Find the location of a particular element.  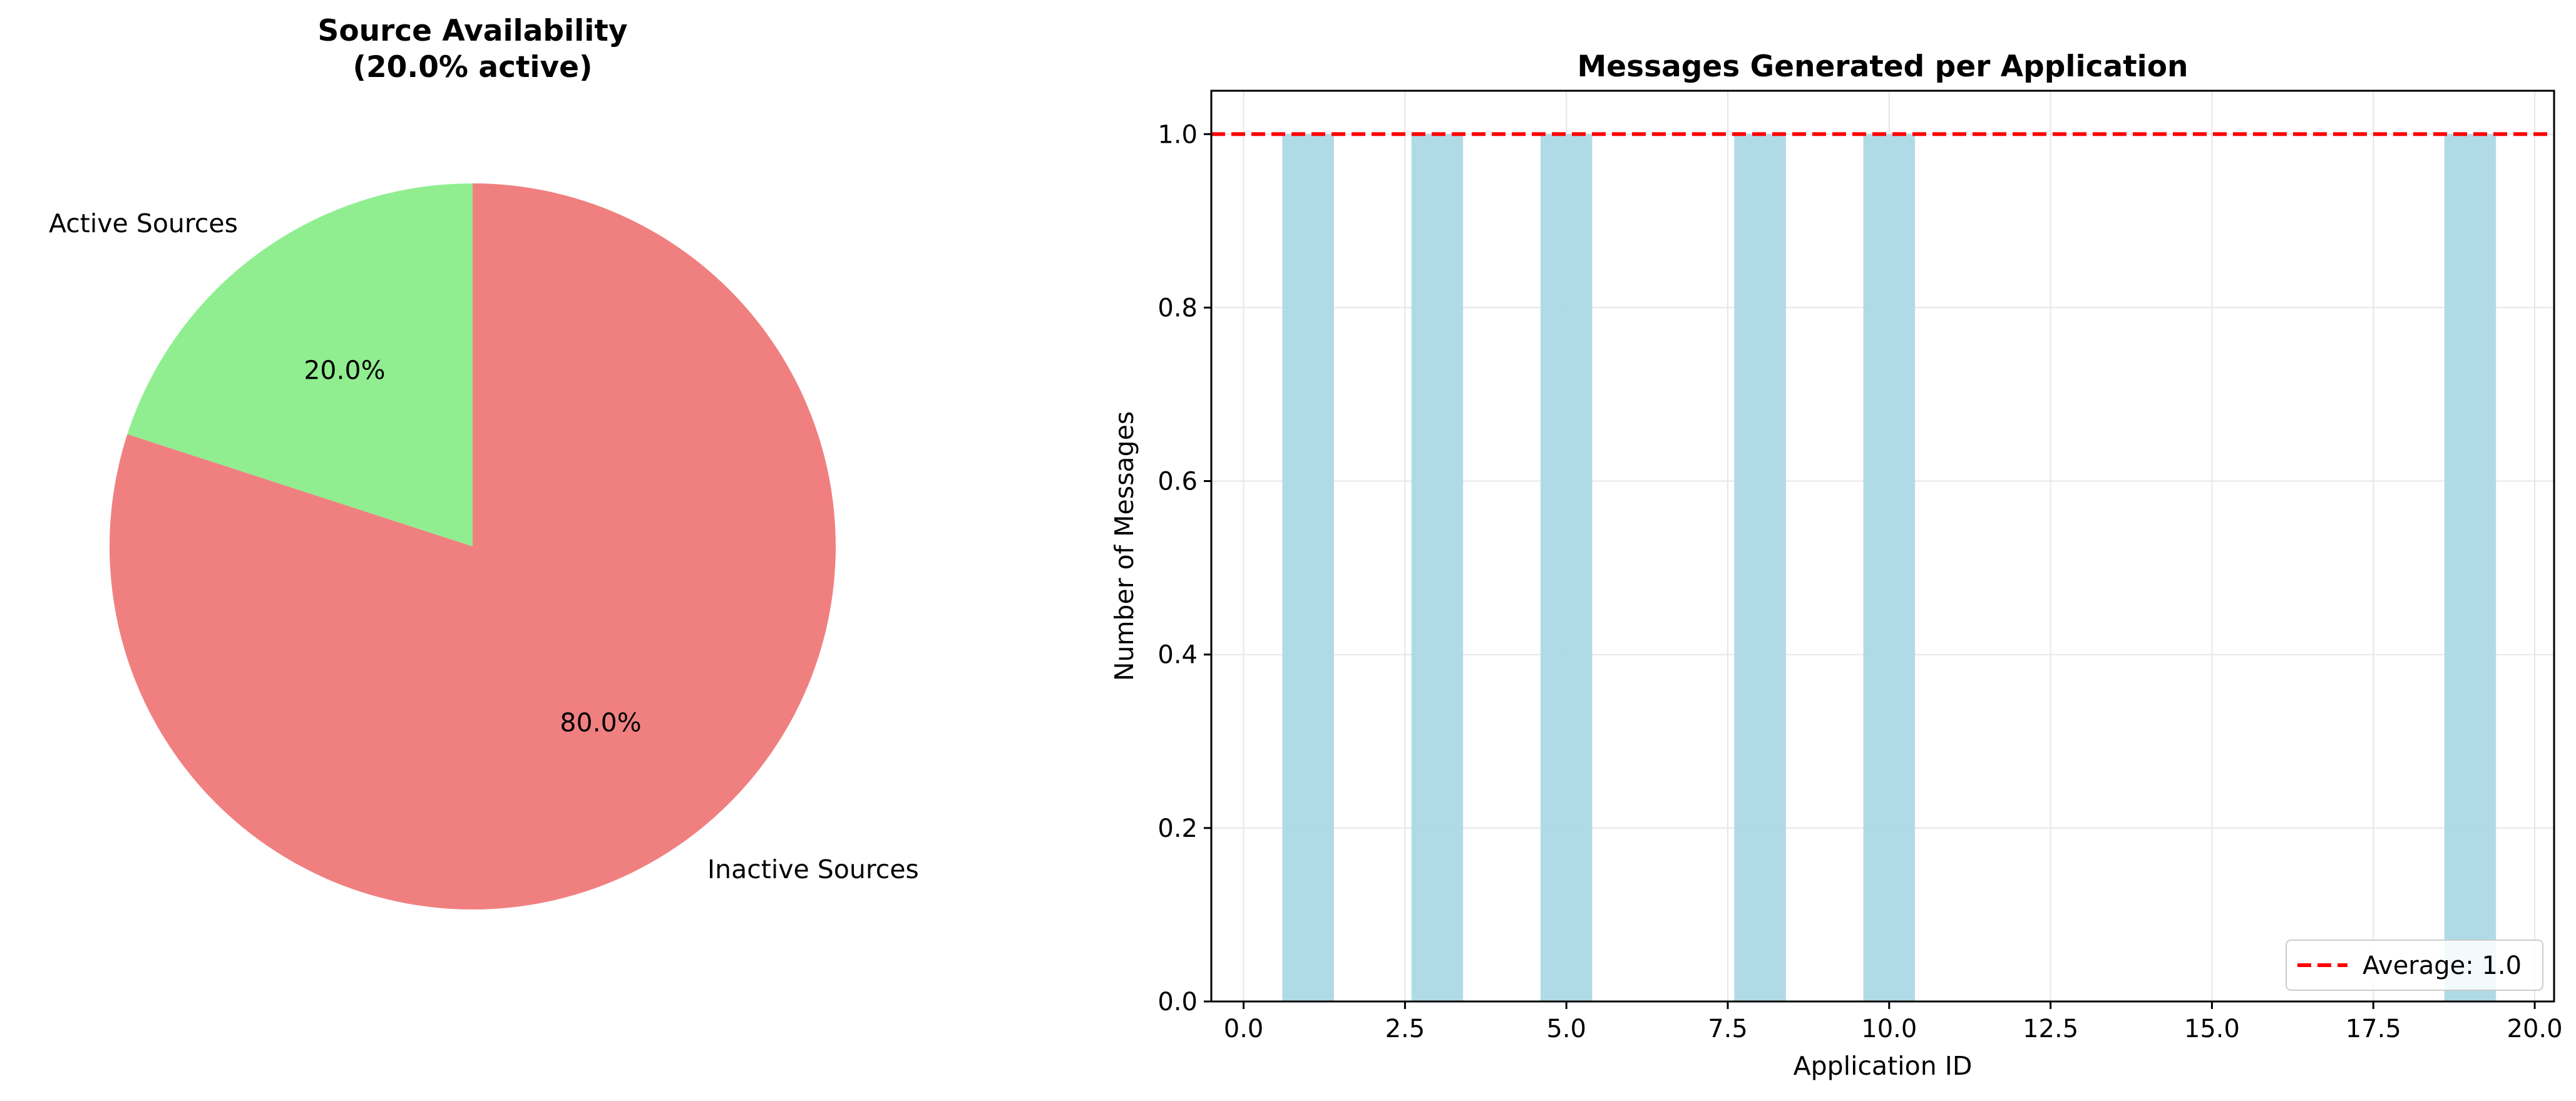

legend: Average: 1.0 is located at coordinates (2414, 965).